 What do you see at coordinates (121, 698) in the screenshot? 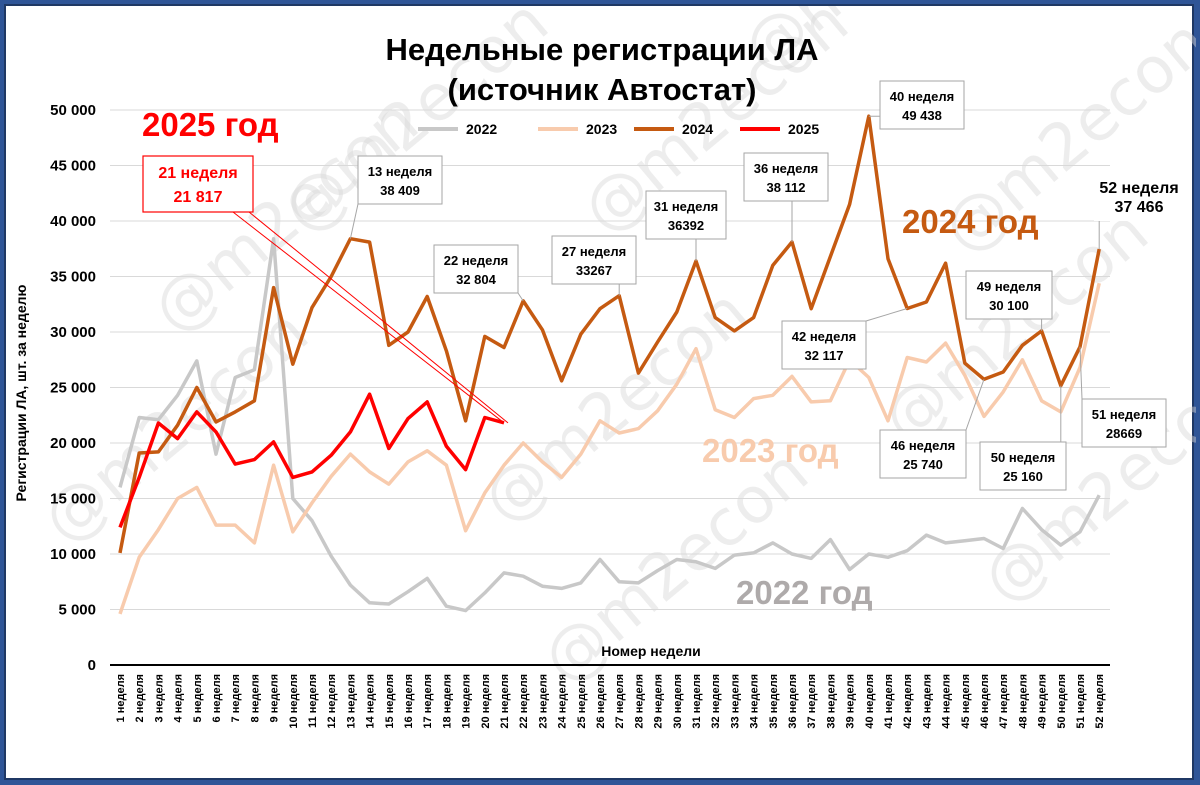
I see `x-tick-label: 1 неделя` at bounding box center [121, 698].